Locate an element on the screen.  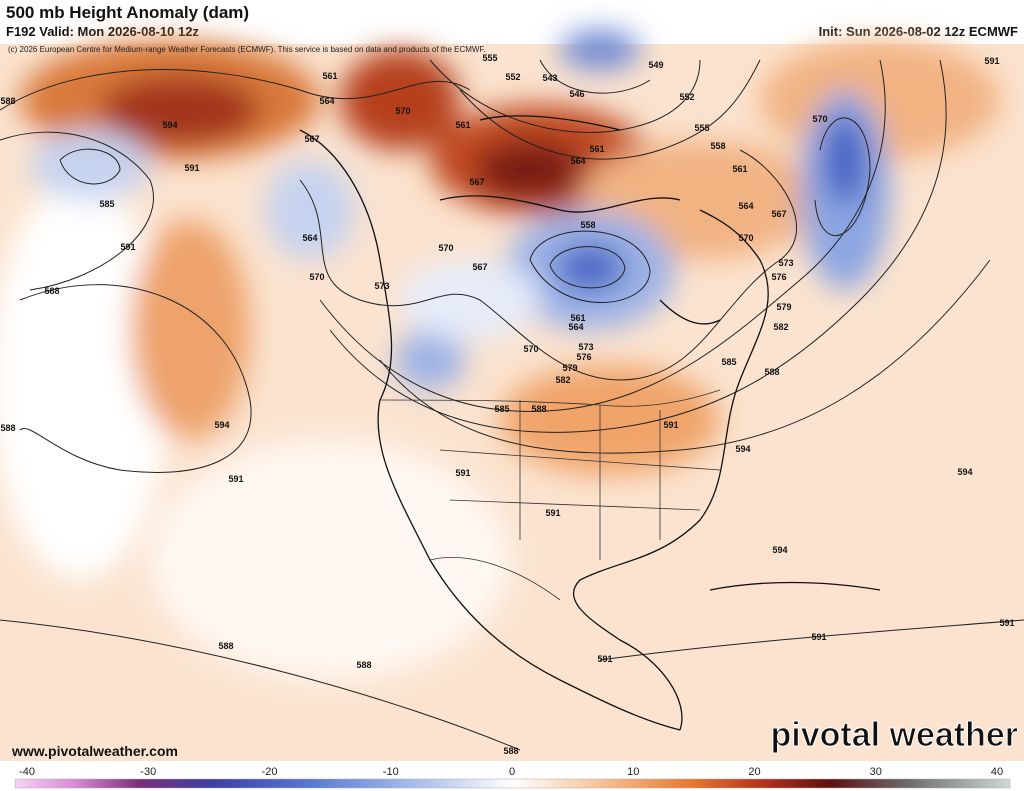
borders is located at coordinates (550, 495).